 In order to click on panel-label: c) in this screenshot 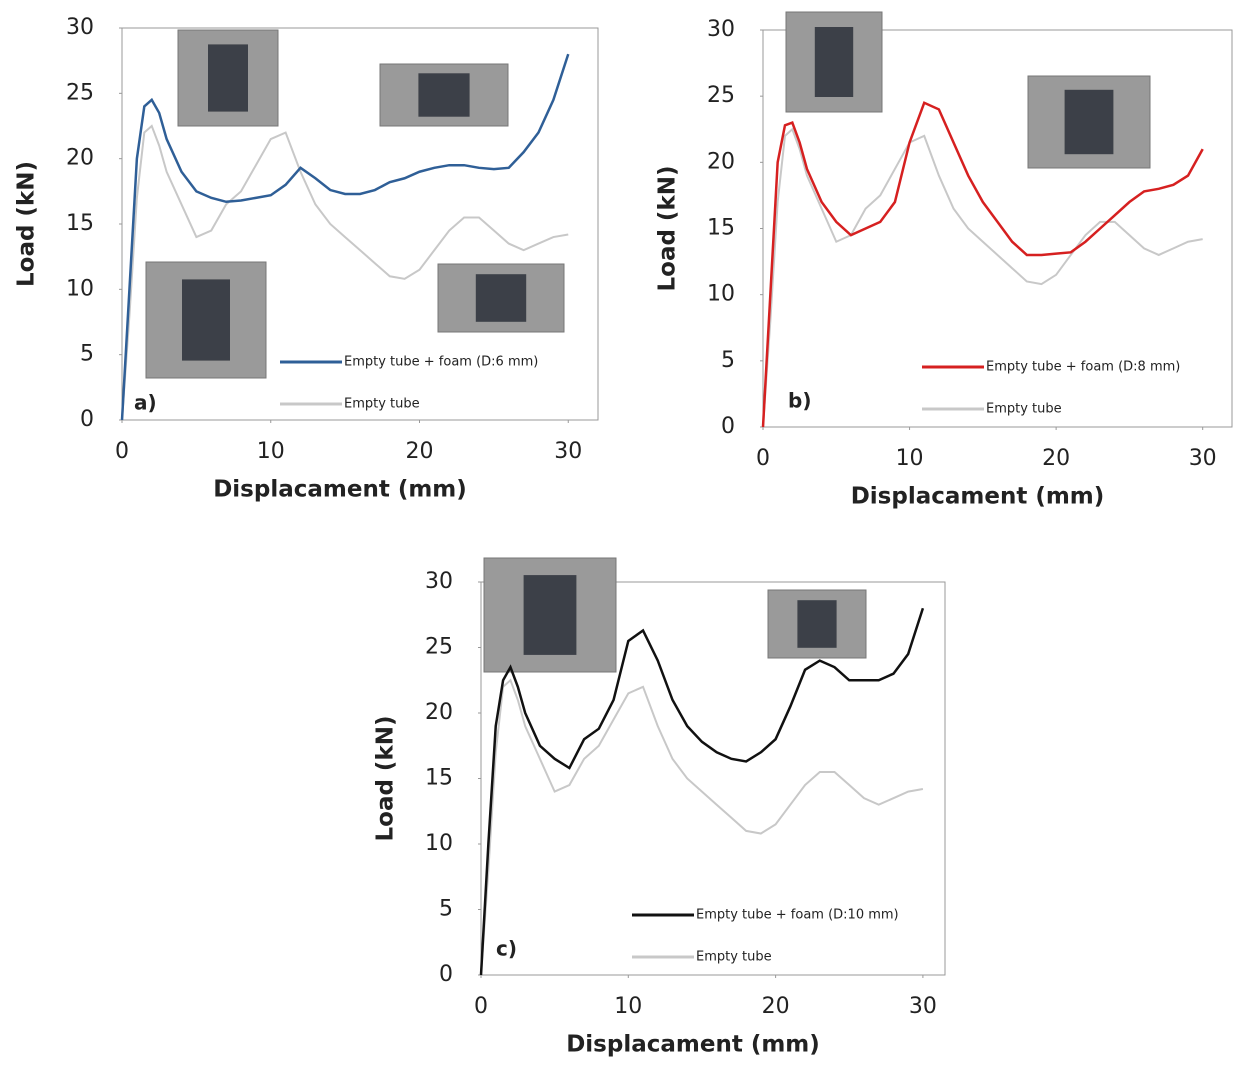, I will do `click(506, 949)`.